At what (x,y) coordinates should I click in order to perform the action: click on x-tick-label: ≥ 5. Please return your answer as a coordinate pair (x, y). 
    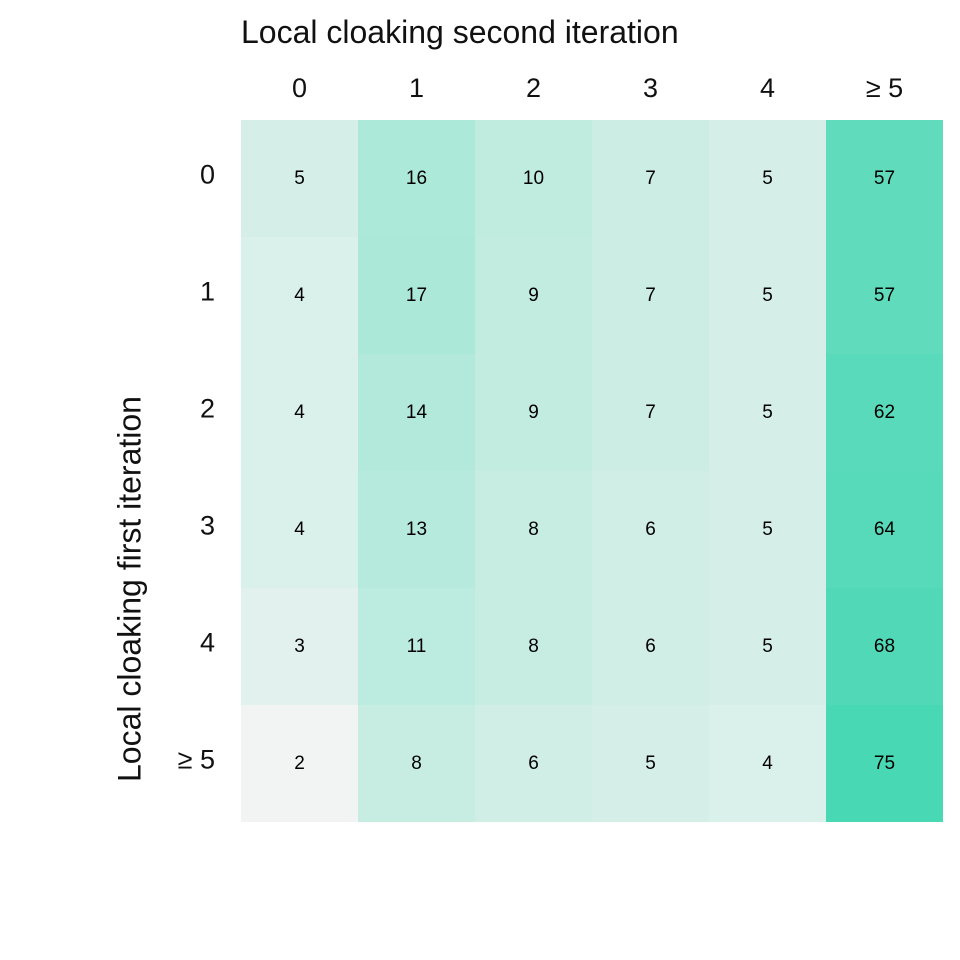
    Looking at the image, I should click on (884, 88).